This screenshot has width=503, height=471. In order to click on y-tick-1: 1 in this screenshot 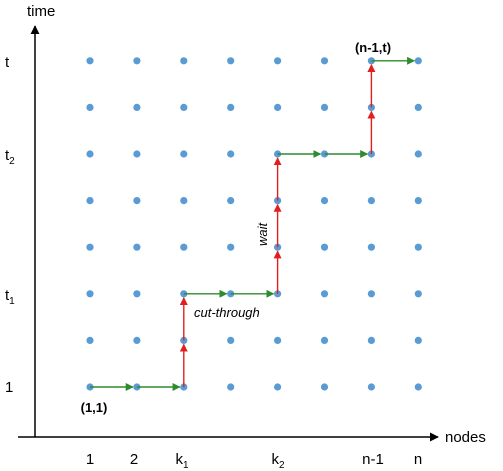, I will do `click(9, 387)`.